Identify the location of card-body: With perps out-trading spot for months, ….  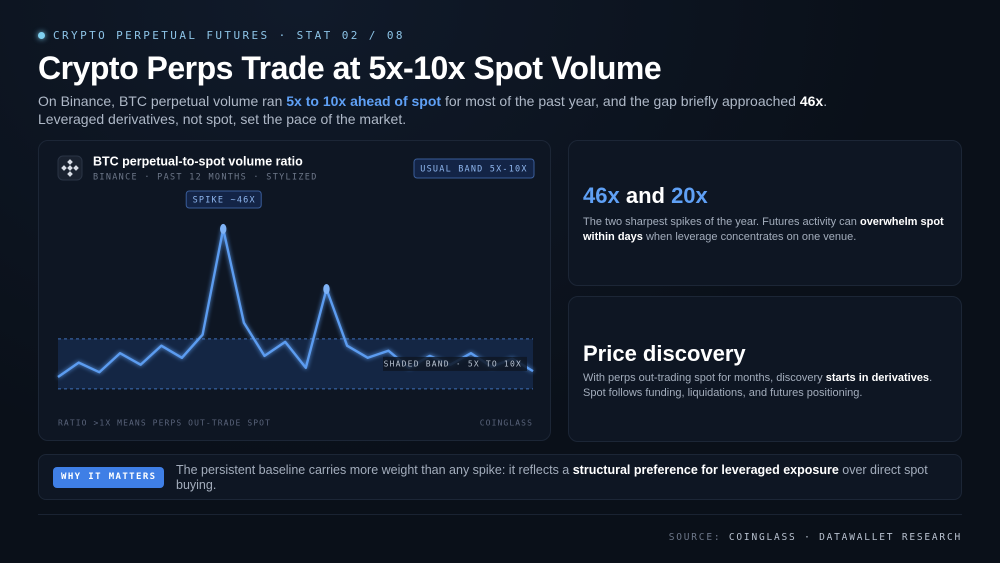
(765, 386).